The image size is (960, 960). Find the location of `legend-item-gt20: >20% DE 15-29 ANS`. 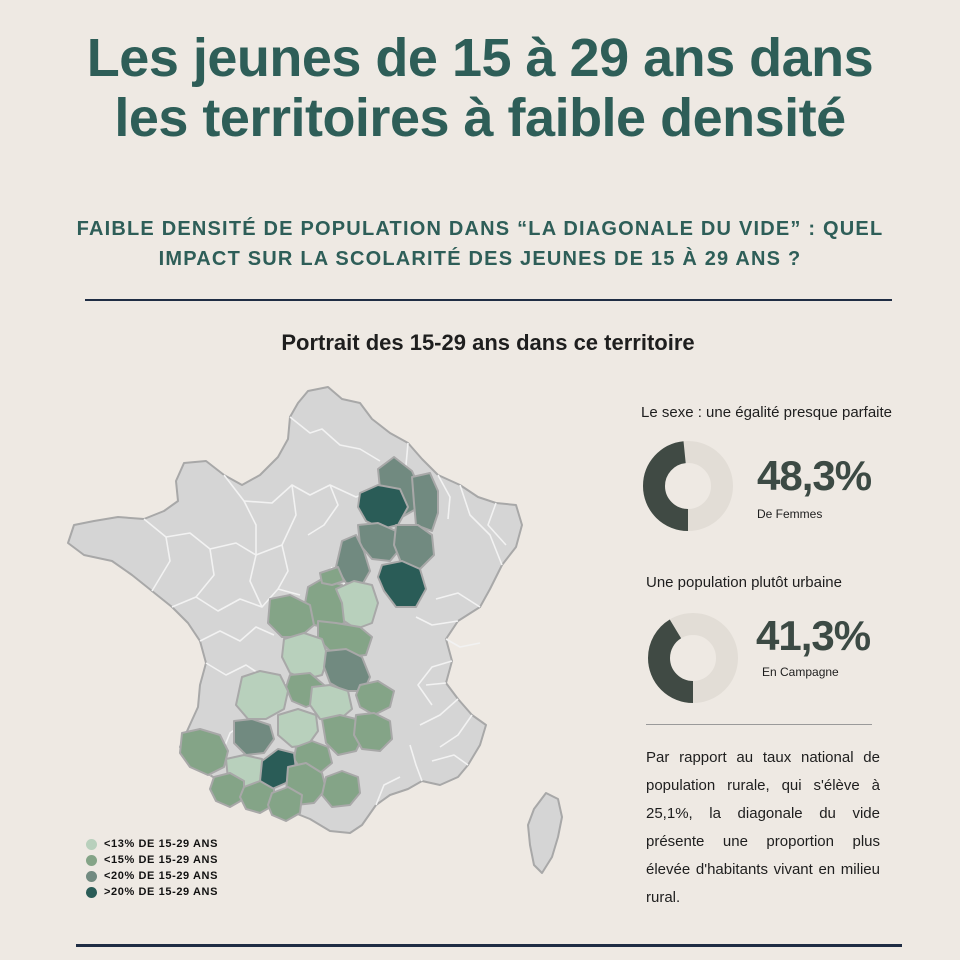

legend-item-gt20: >20% DE 15-29 ANS is located at coordinates (152, 892).